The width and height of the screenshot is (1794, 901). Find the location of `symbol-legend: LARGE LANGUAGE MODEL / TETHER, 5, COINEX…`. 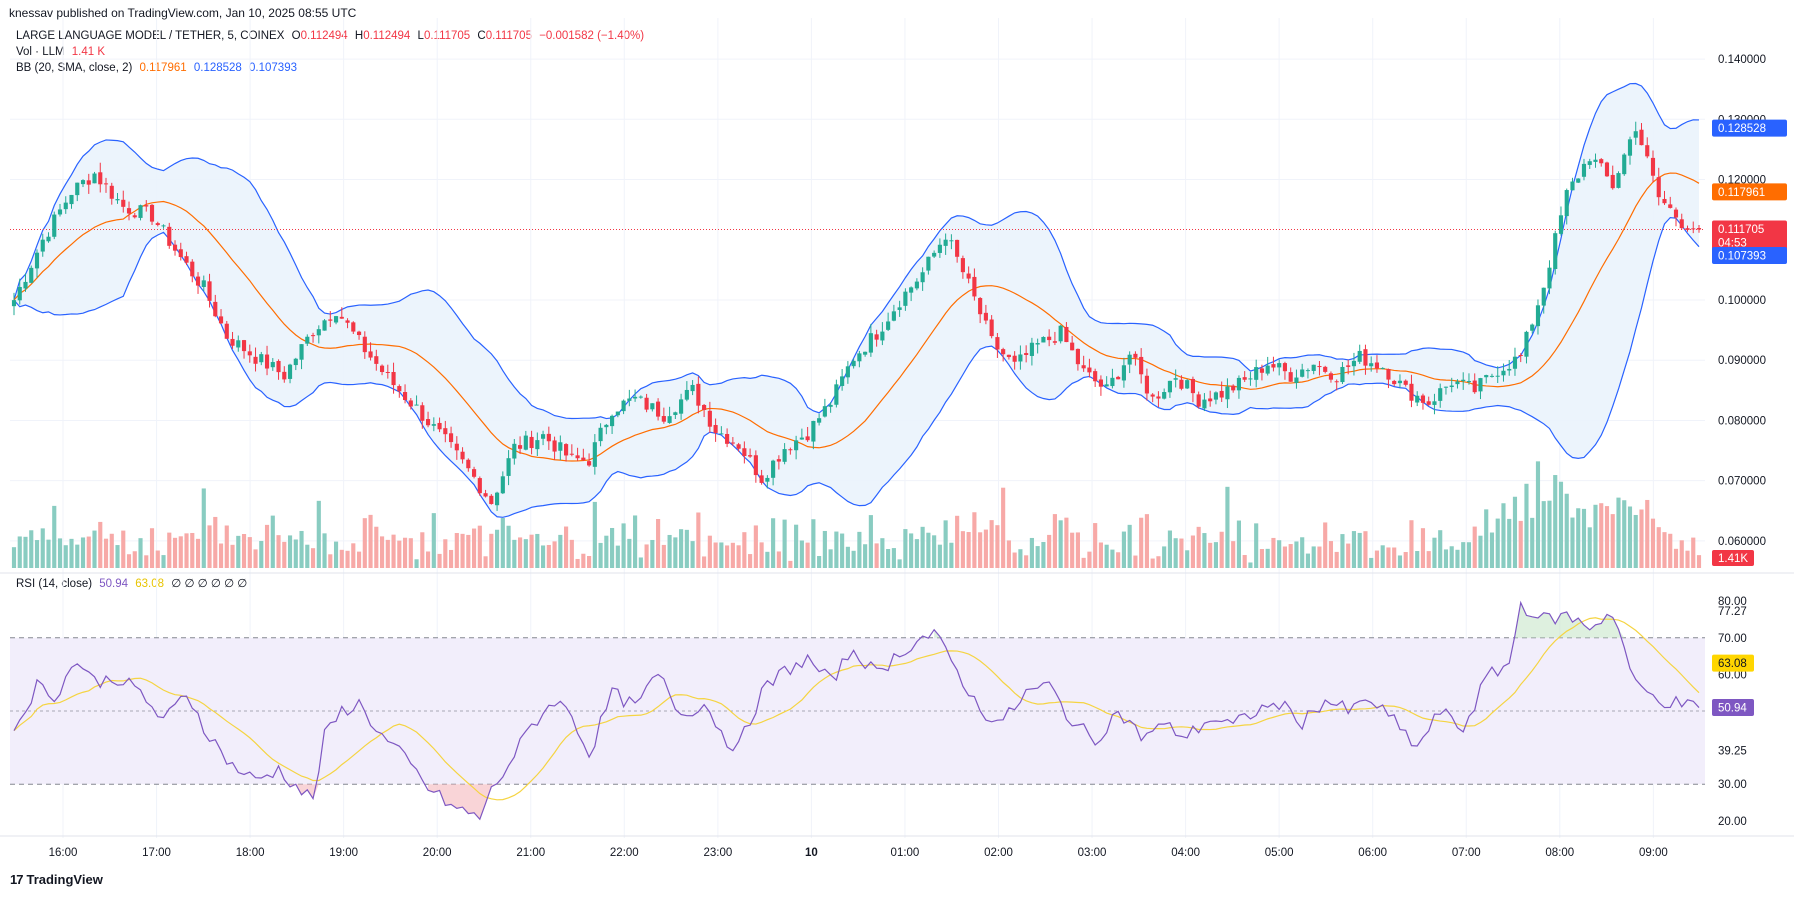

symbol-legend: LARGE LANGUAGE MODEL / TETHER, 5, COINEX… is located at coordinates (332, 36).